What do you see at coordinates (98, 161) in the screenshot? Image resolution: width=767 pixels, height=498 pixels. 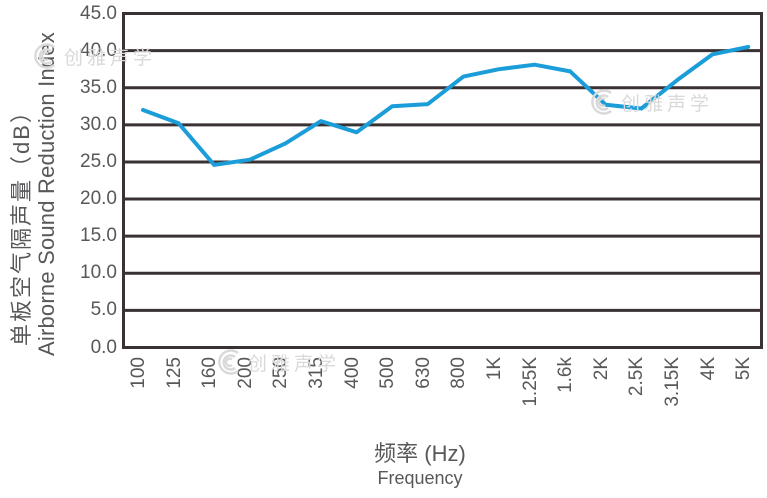 I see `y-tick-label: 25.0` at bounding box center [98, 161].